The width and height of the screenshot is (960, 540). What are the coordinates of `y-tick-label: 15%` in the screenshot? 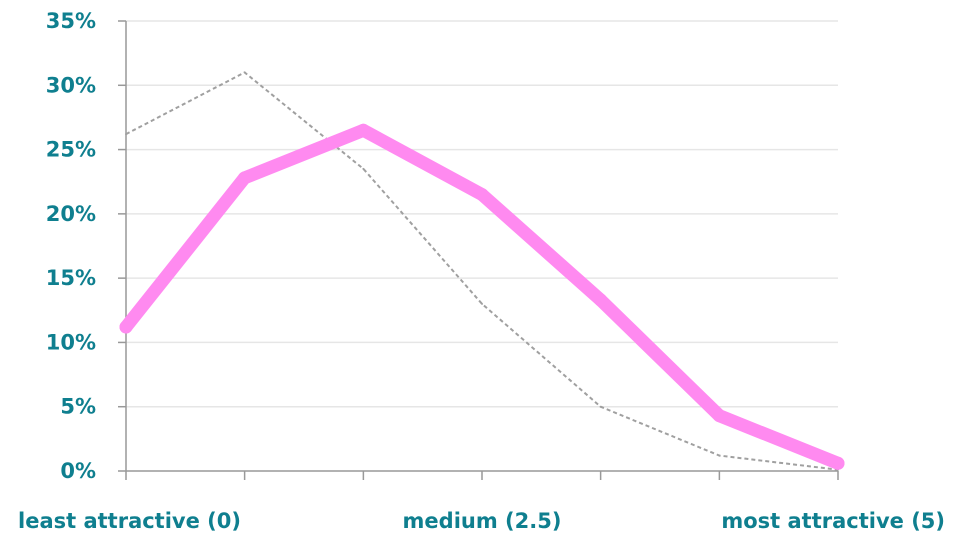 It's located at (71, 278).